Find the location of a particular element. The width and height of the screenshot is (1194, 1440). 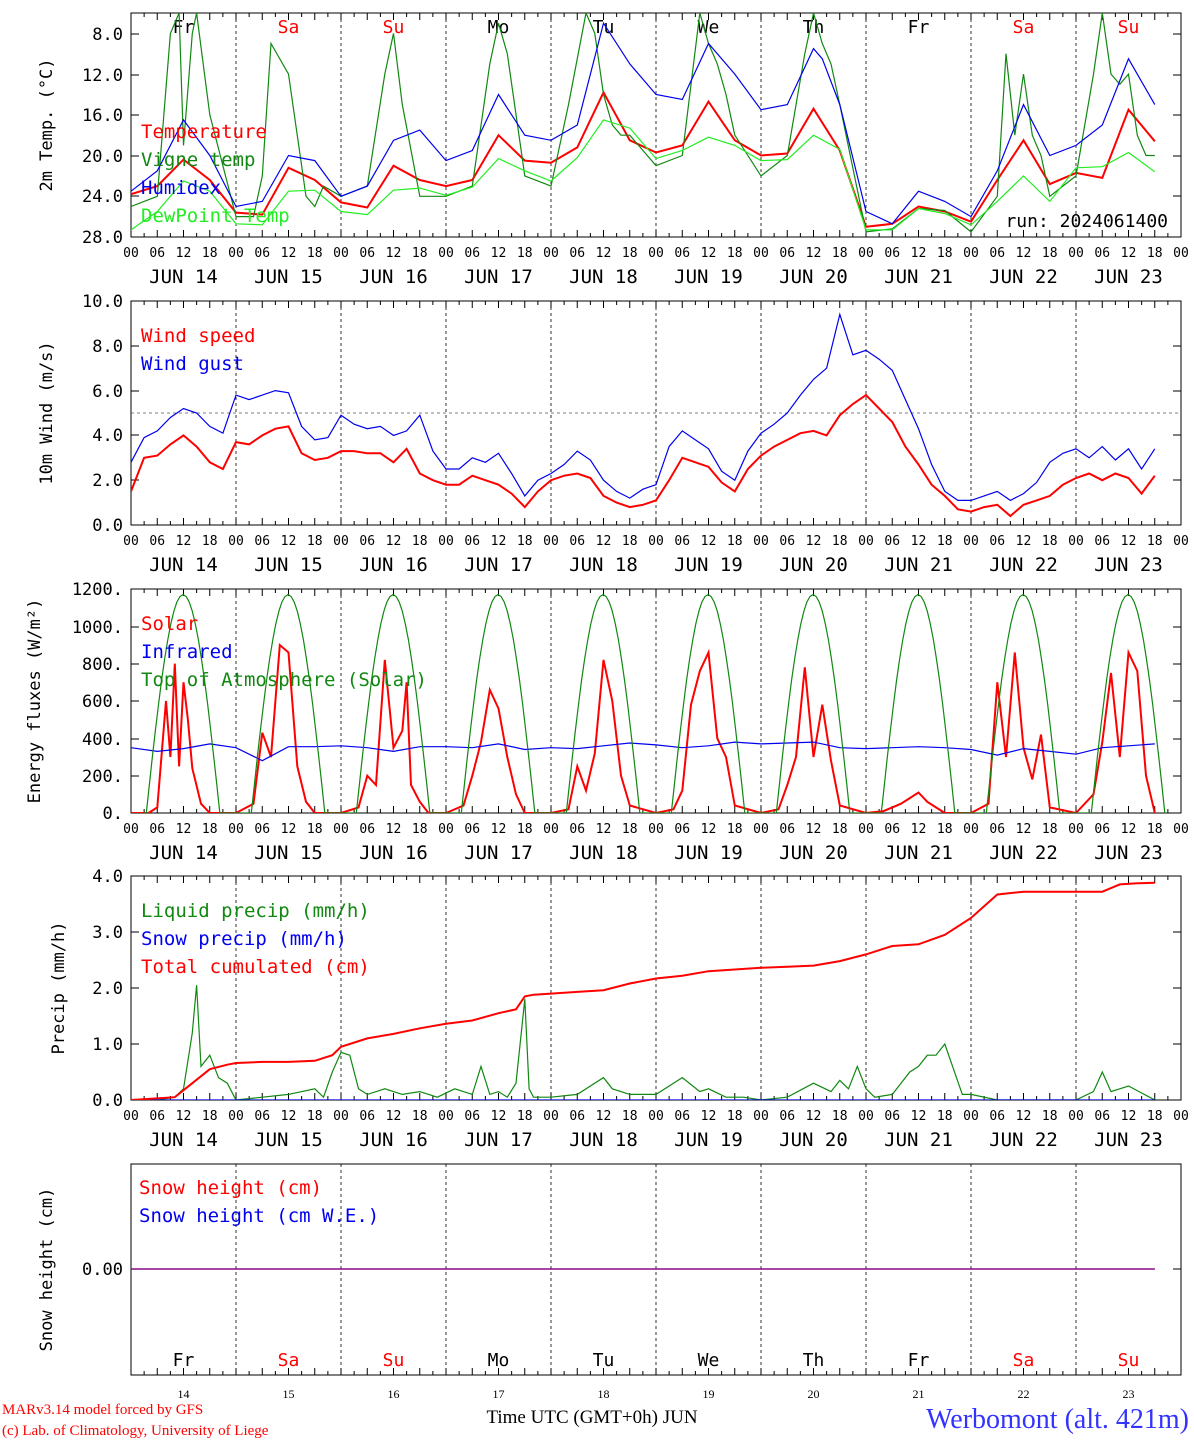

y-tick-label: 28.0 is located at coordinates (102, 238).